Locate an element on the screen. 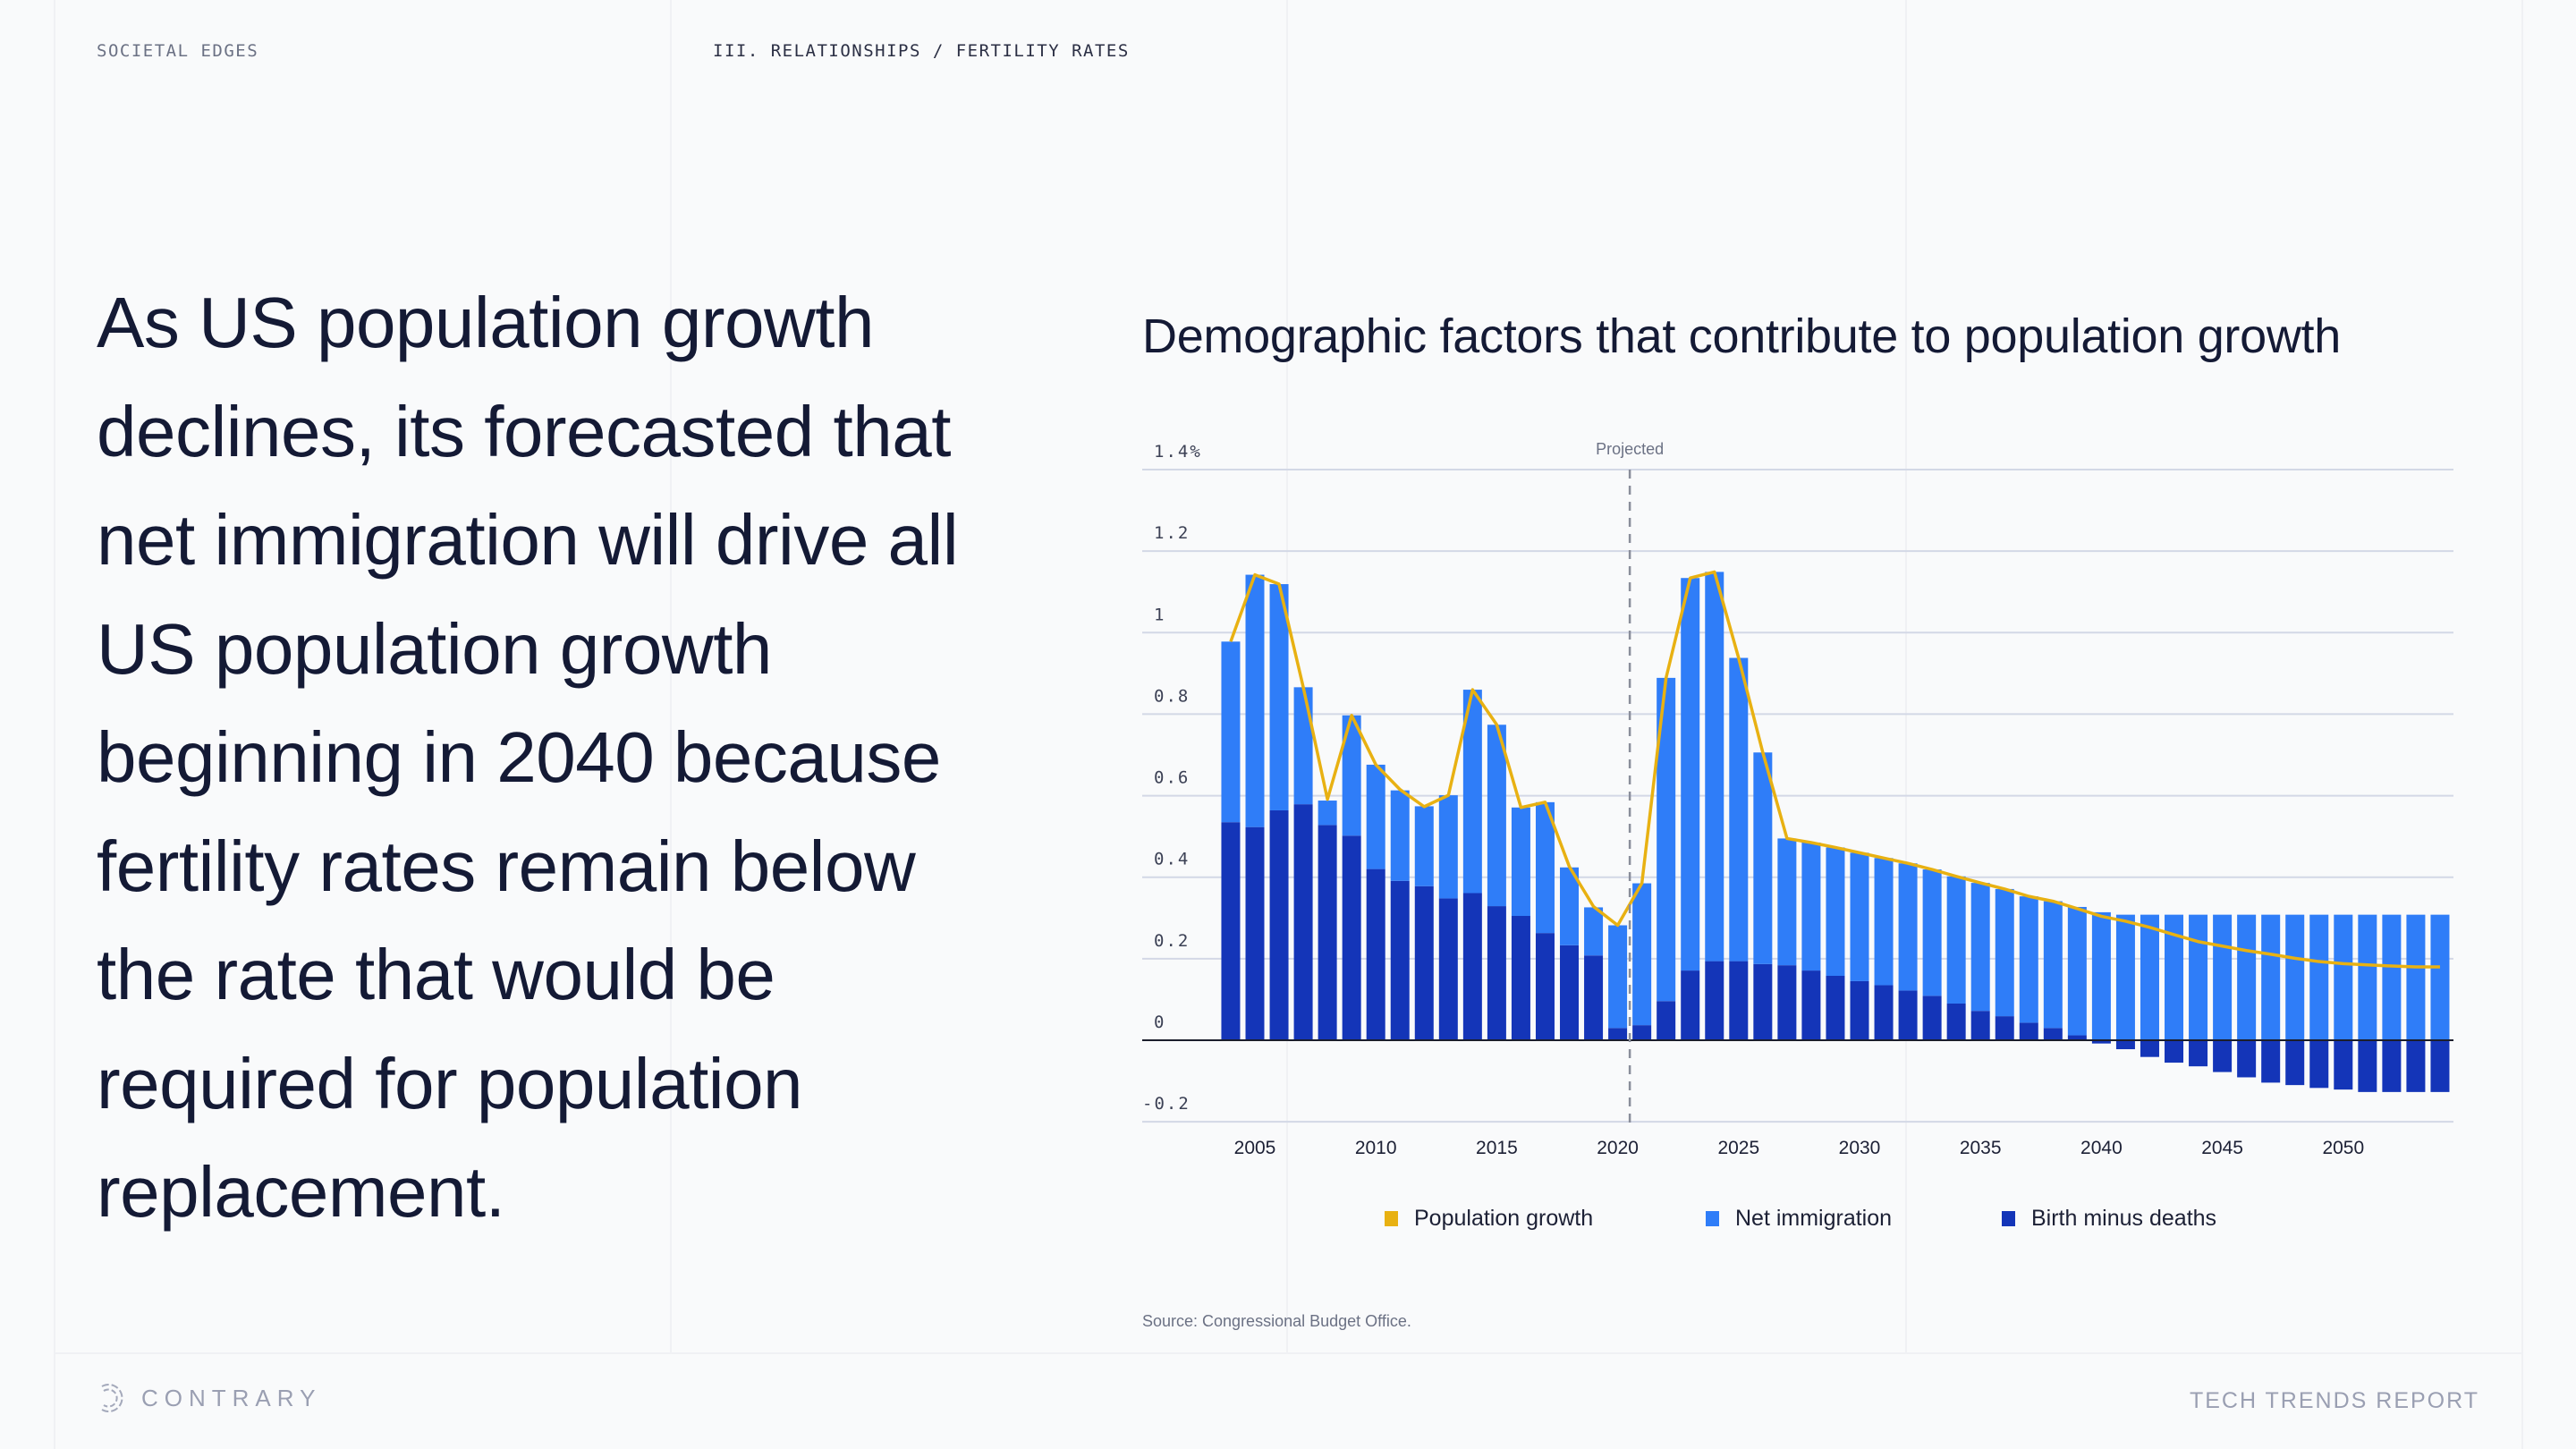 The image size is (2576, 1449). brand-name: CONTRARY is located at coordinates (231, 1397).